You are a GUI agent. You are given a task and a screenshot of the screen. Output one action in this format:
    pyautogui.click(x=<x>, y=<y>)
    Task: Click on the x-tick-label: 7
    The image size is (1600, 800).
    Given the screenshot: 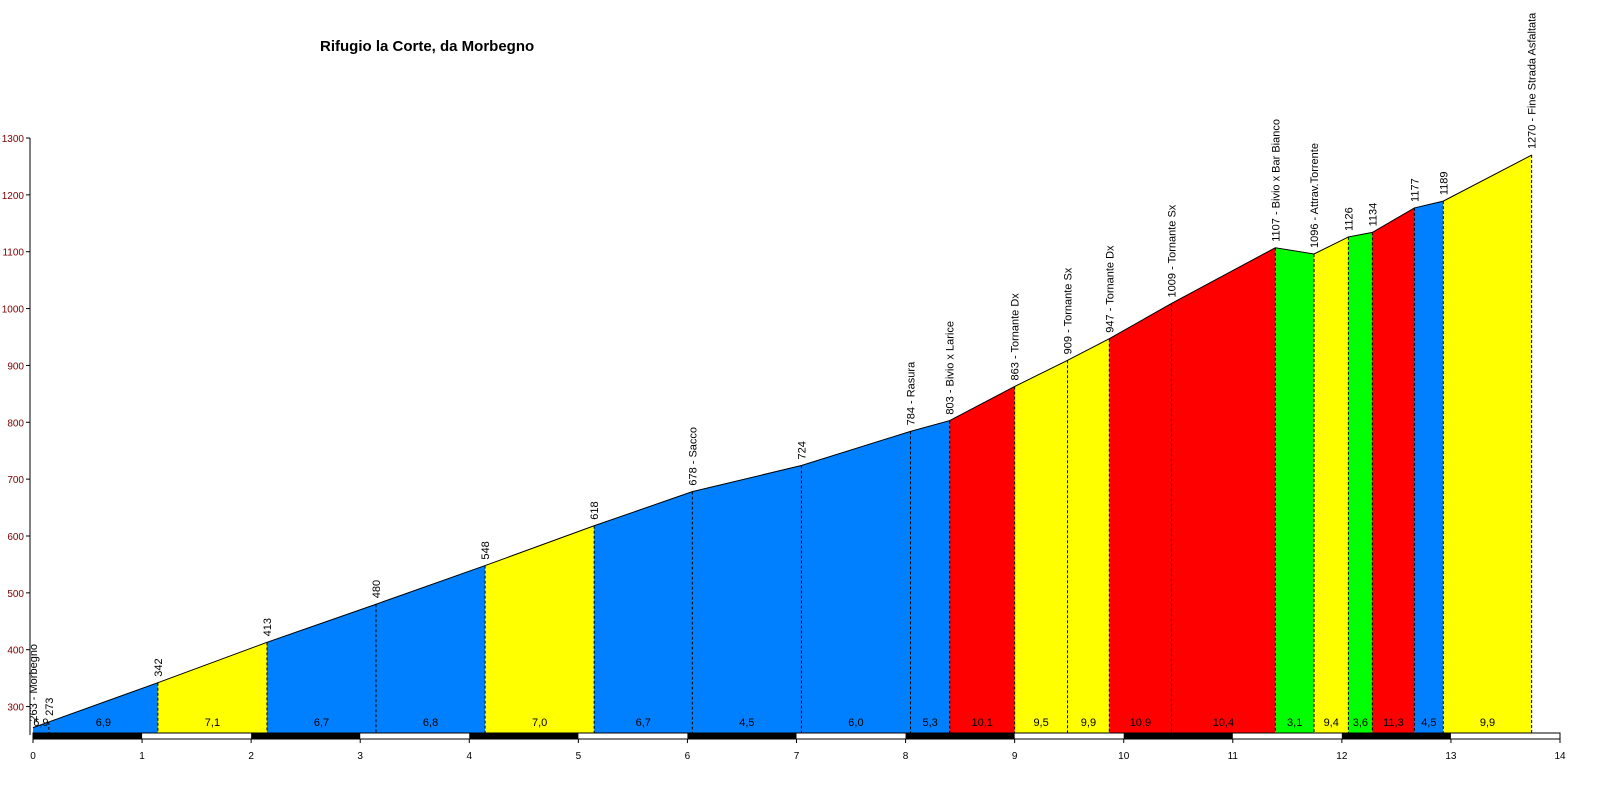 What is the action you would take?
    pyautogui.click(x=797, y=756)
    